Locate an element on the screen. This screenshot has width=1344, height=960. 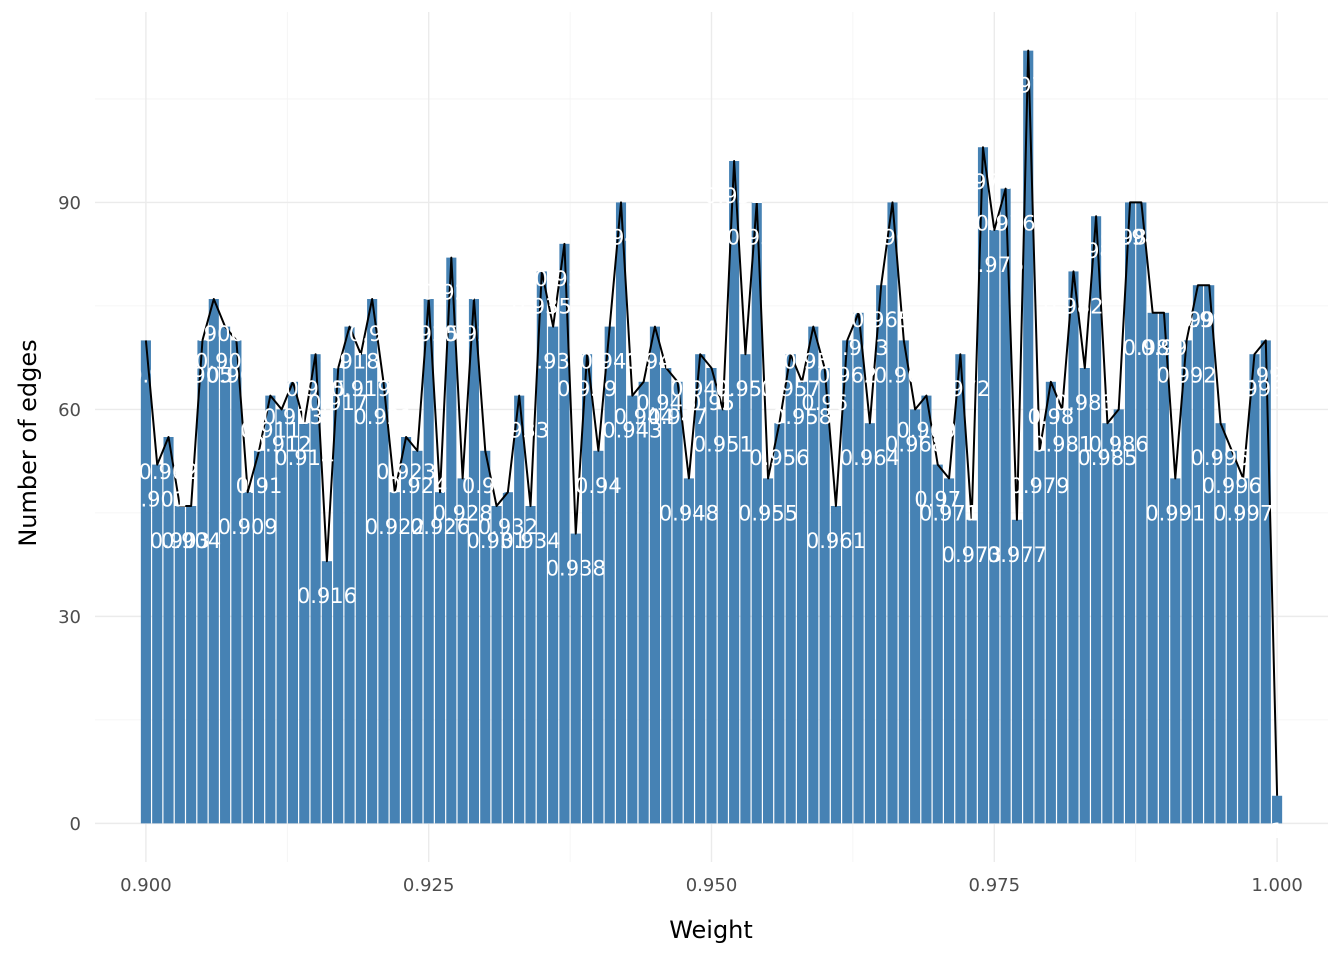
bar-value-label: 0.962 is located at coordinates (847, 375).